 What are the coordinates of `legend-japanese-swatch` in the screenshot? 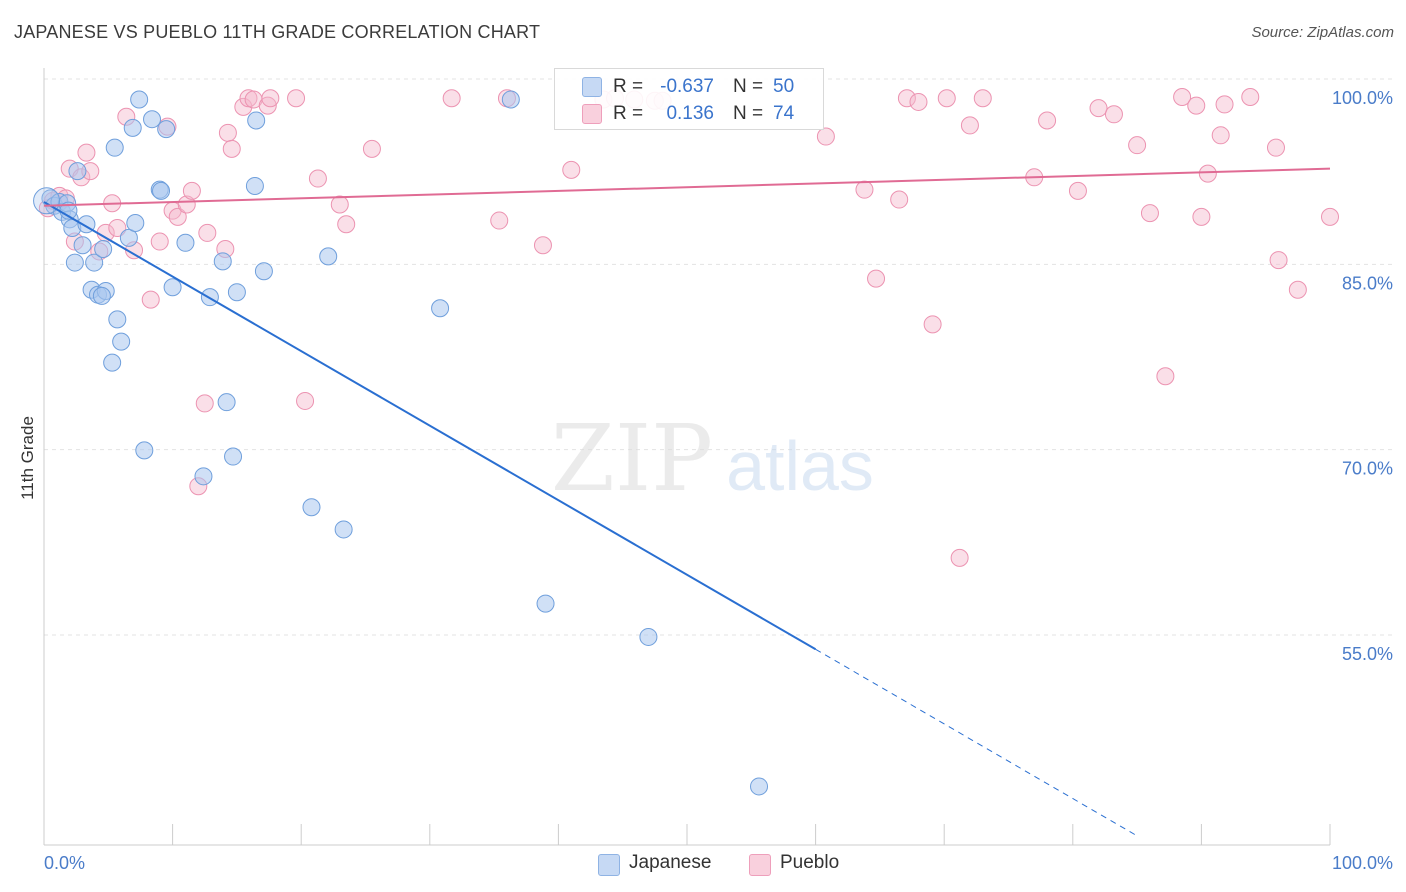 It's located at (609, 865).